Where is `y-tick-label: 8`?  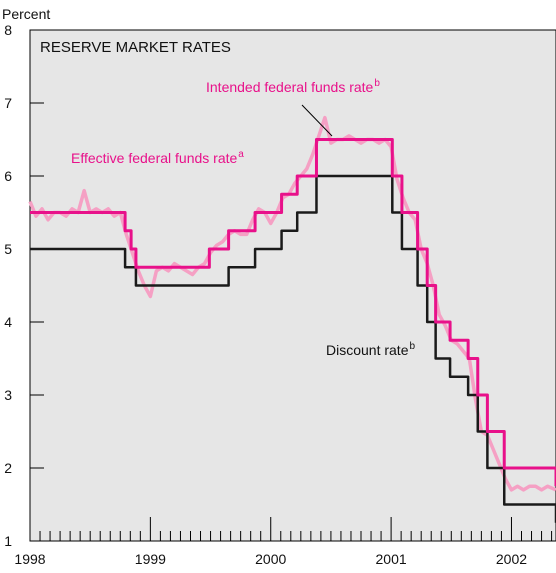
y-tick-label: 8 is located at coordinates (8, 30).